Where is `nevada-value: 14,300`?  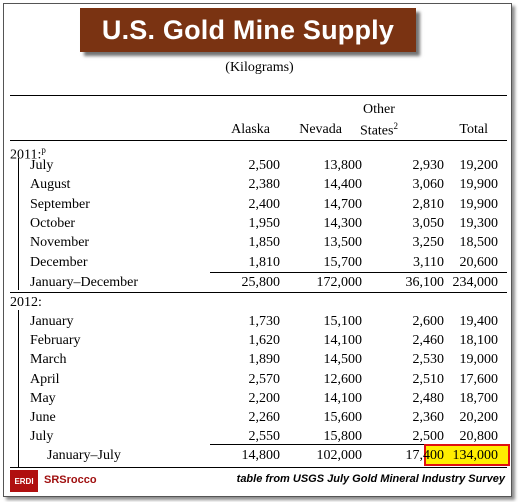
nevada-value: 14,300 is located at coordinates (343, 223).